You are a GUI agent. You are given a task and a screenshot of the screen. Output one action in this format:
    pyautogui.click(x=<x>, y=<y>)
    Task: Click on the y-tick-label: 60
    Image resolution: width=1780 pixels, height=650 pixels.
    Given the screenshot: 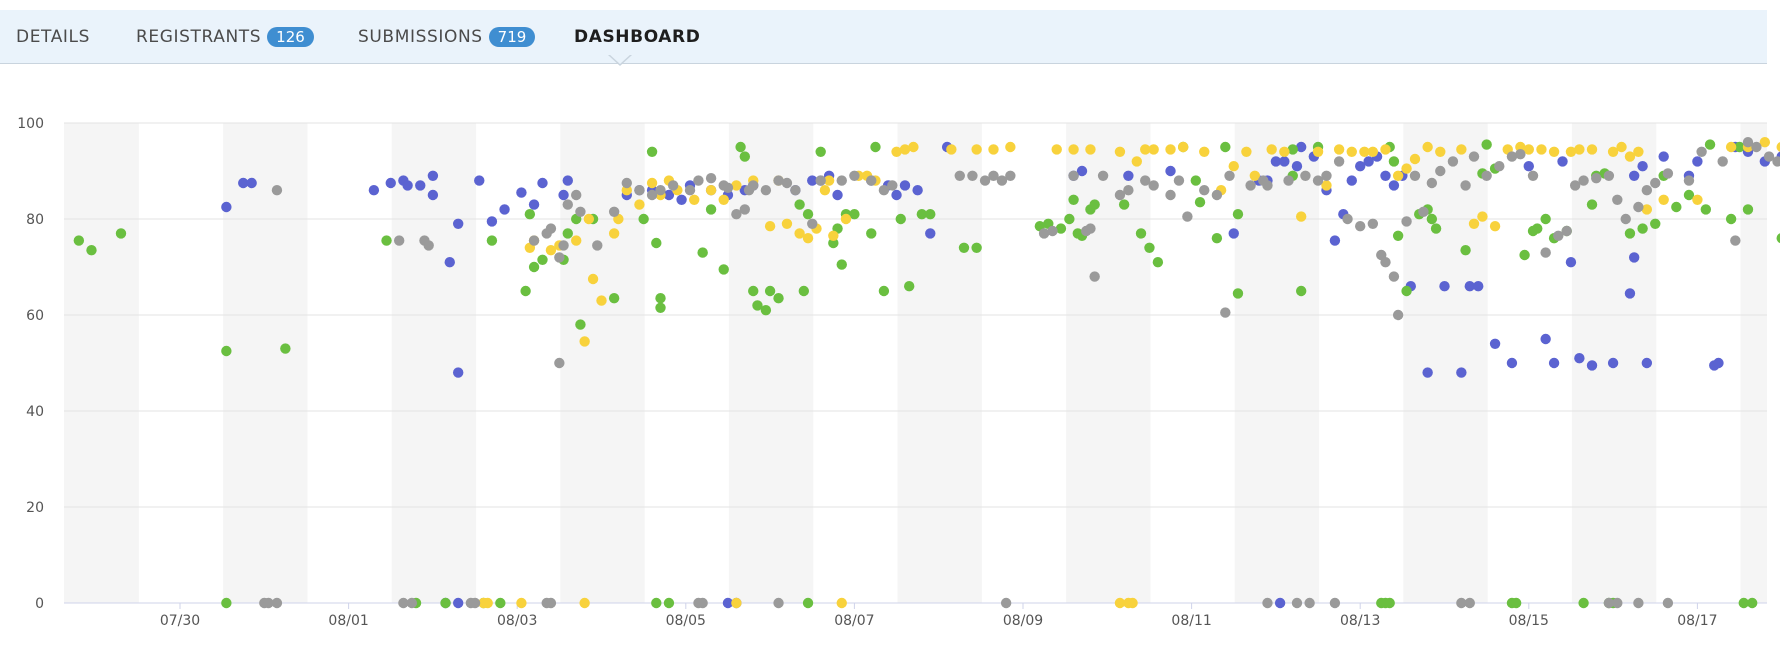 What is the action you would take?
    pyautogui.click(x=35, y=316)
    